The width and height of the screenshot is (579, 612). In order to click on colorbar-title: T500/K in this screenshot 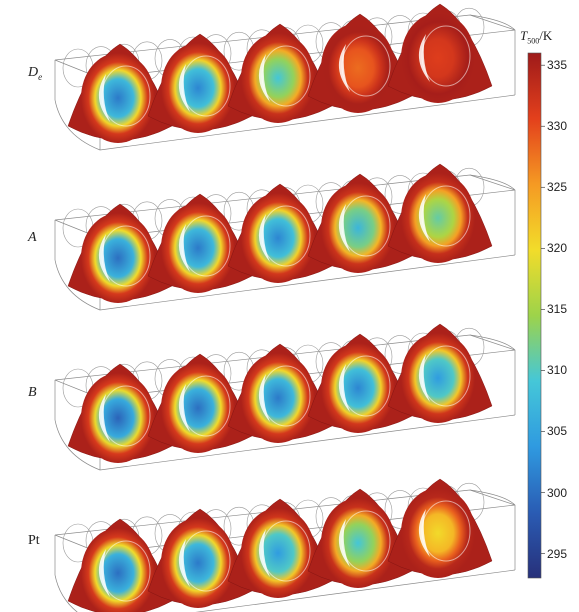, I will do `click(536, 37)`.